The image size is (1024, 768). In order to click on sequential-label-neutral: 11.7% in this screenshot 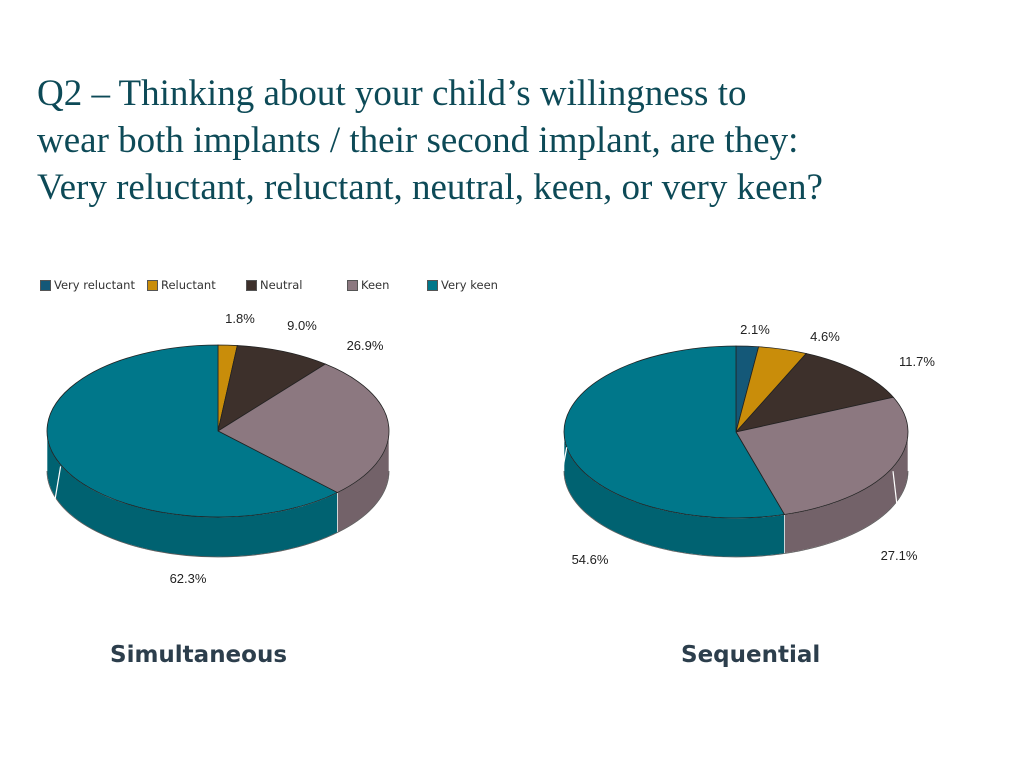, I will do `click(917, 361)`.